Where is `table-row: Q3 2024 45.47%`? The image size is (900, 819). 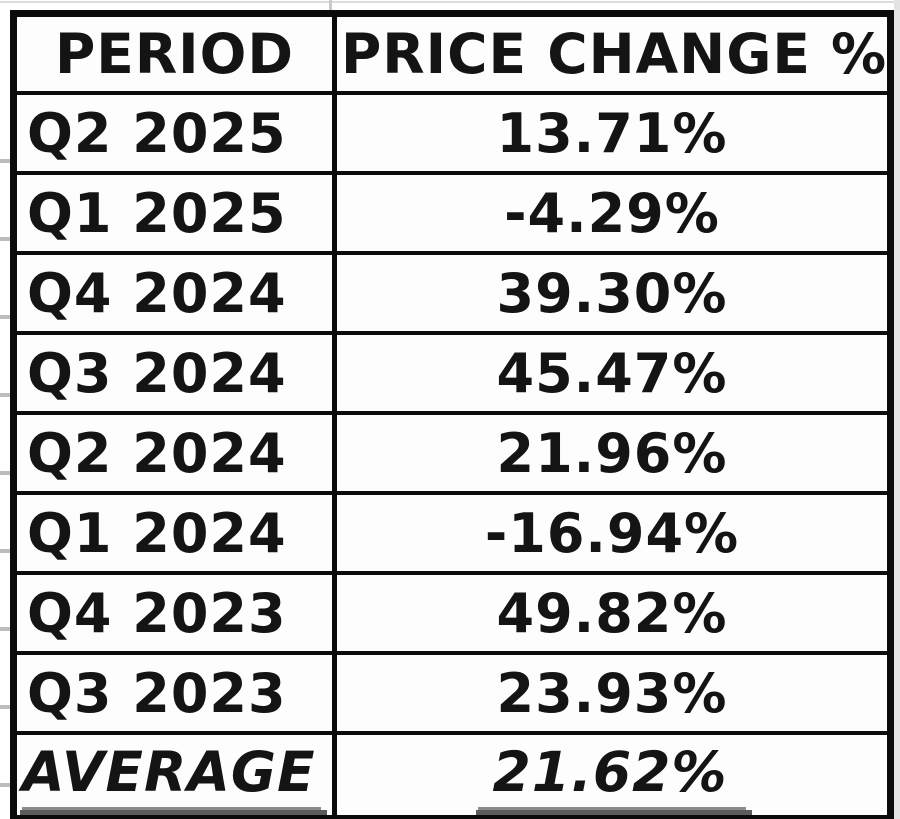
table-row: Q3 2024 45.47% is located at coordinates (452, 375).